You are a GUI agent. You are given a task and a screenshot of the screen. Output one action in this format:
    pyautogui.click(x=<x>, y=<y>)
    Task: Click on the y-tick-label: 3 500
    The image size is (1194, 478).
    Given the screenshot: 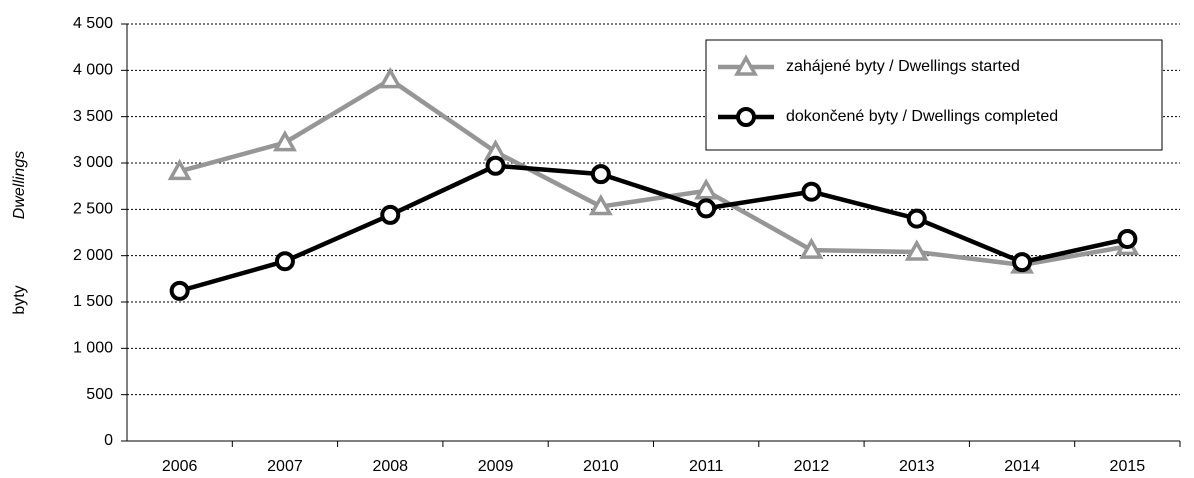 What is the action you would take?
    pyautogui.click(x=93, y=116)
    